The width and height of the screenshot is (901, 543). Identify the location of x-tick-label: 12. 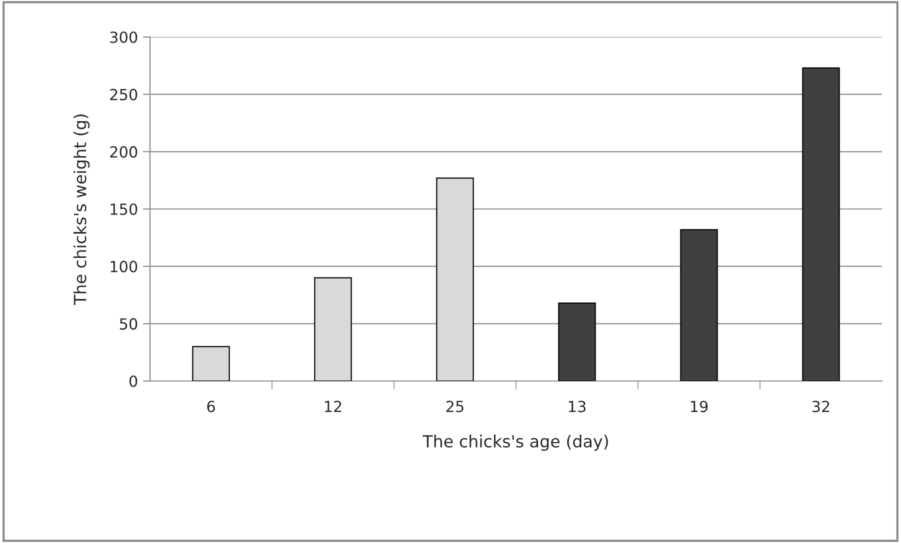
(333, 406).